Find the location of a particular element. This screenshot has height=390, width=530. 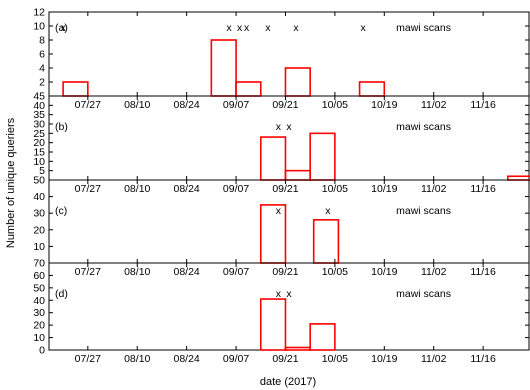

y-tick-label: 8 is located at coordinates (42, 41).